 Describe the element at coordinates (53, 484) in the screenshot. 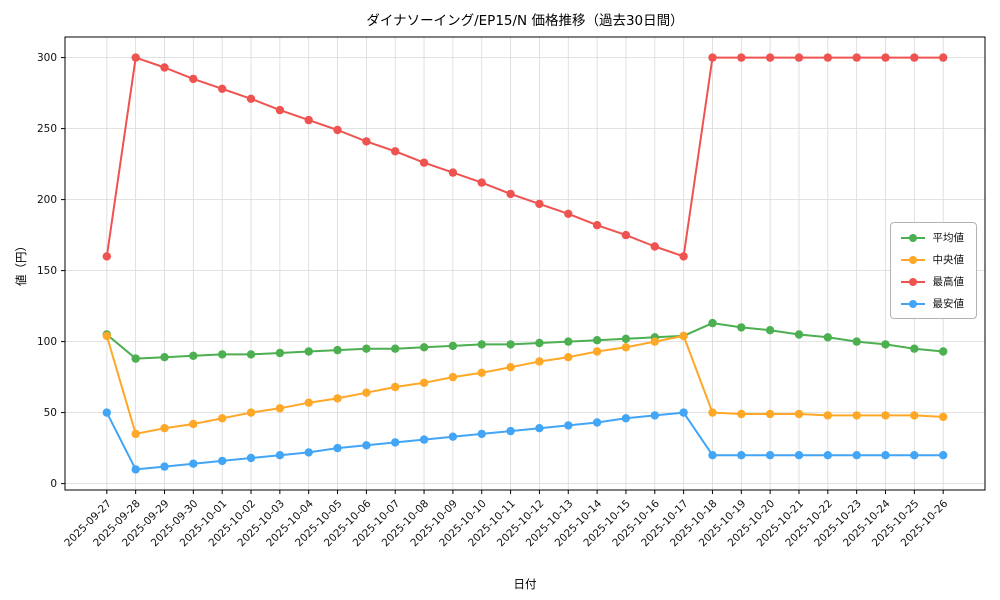

I see `y-tick-label: 0` at that location.